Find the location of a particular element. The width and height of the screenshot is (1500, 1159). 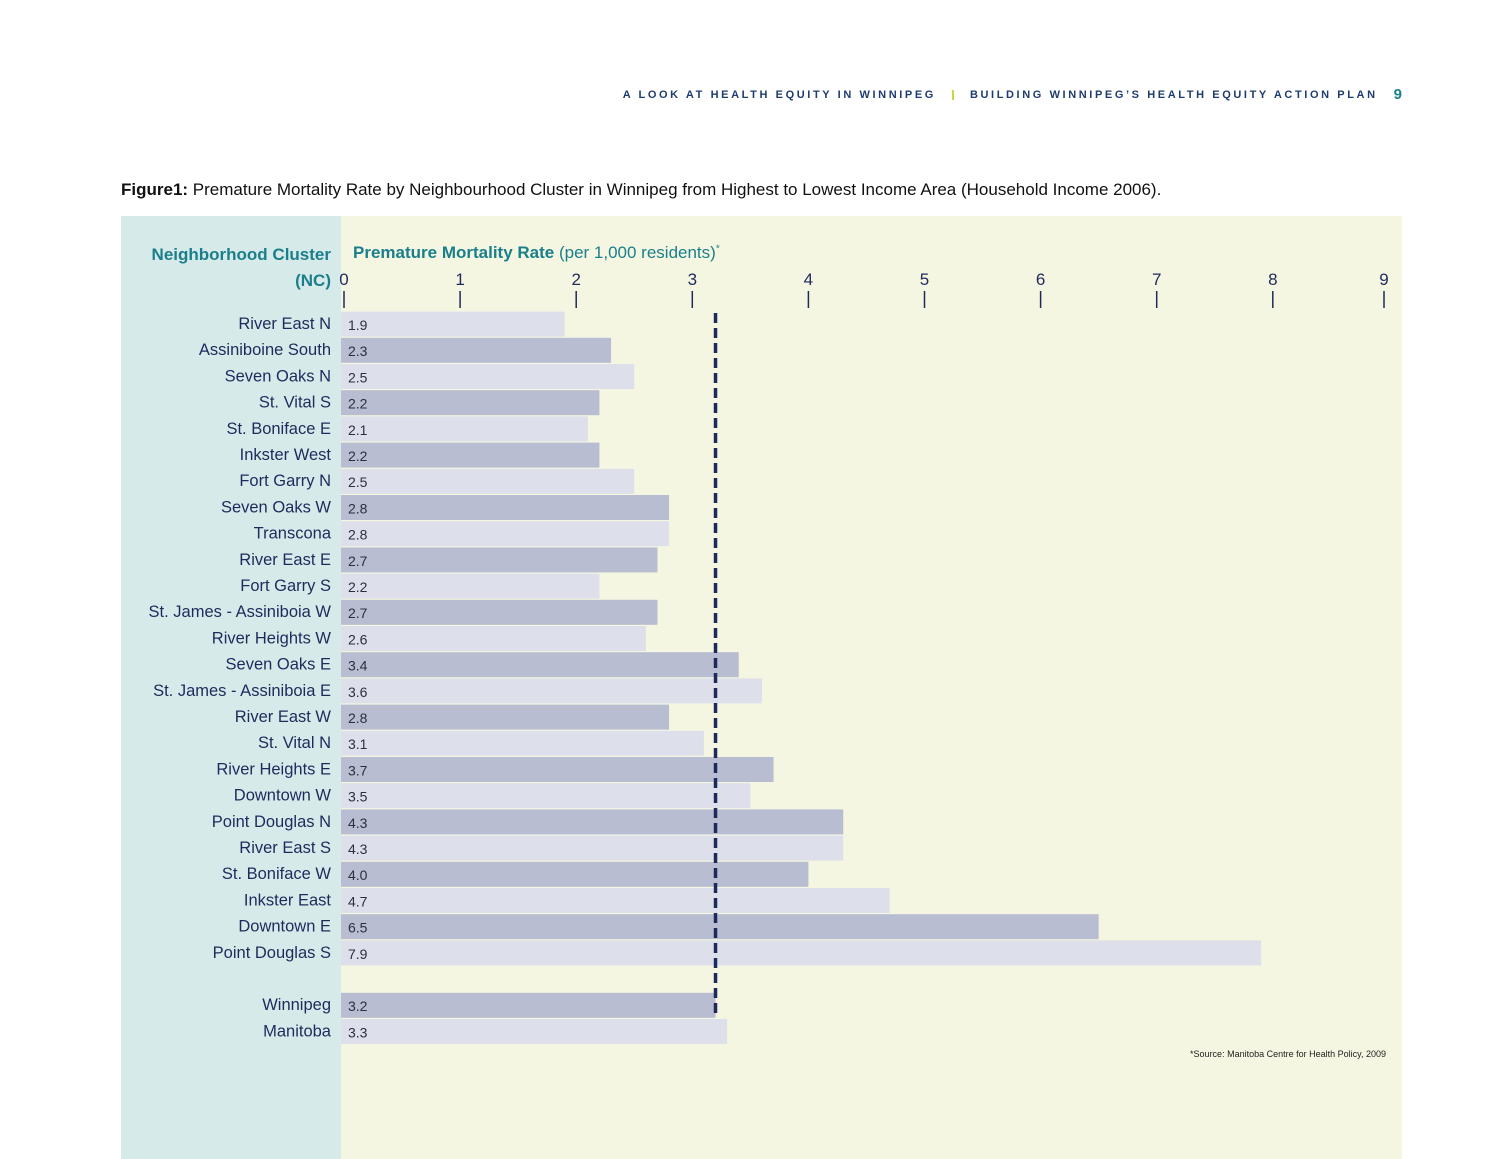

x-tick-label: 9 is located at coordinates (1383, 279).